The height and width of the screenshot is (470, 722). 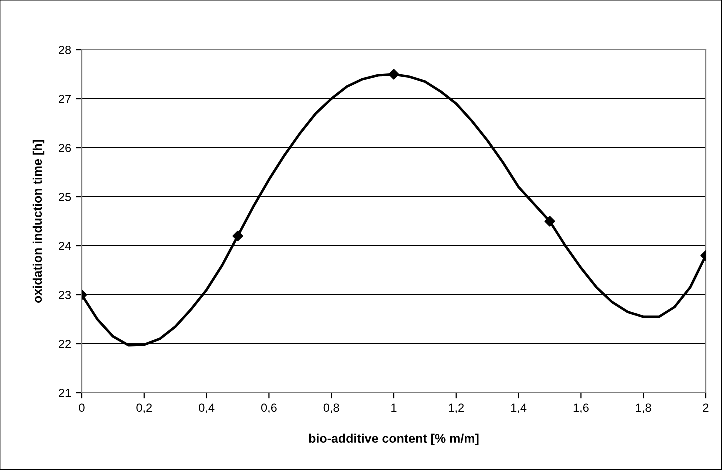 What do you see at coordinates (456, 409) in the screenshot?
I see `x-tick-label: 1,2` at bounding box center [456, 409].